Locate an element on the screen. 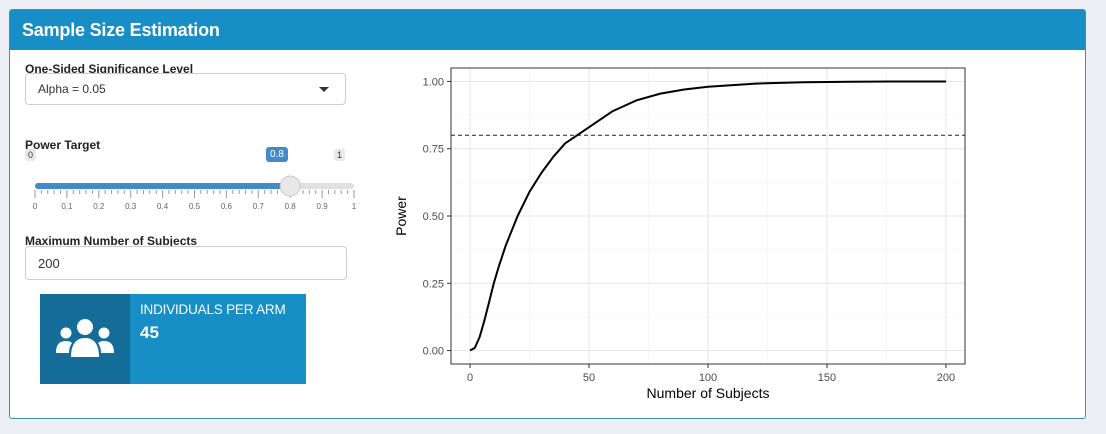 This screenshot has width=1106, height=434. y-axis-title: Power is located at coordinates (401, 216).